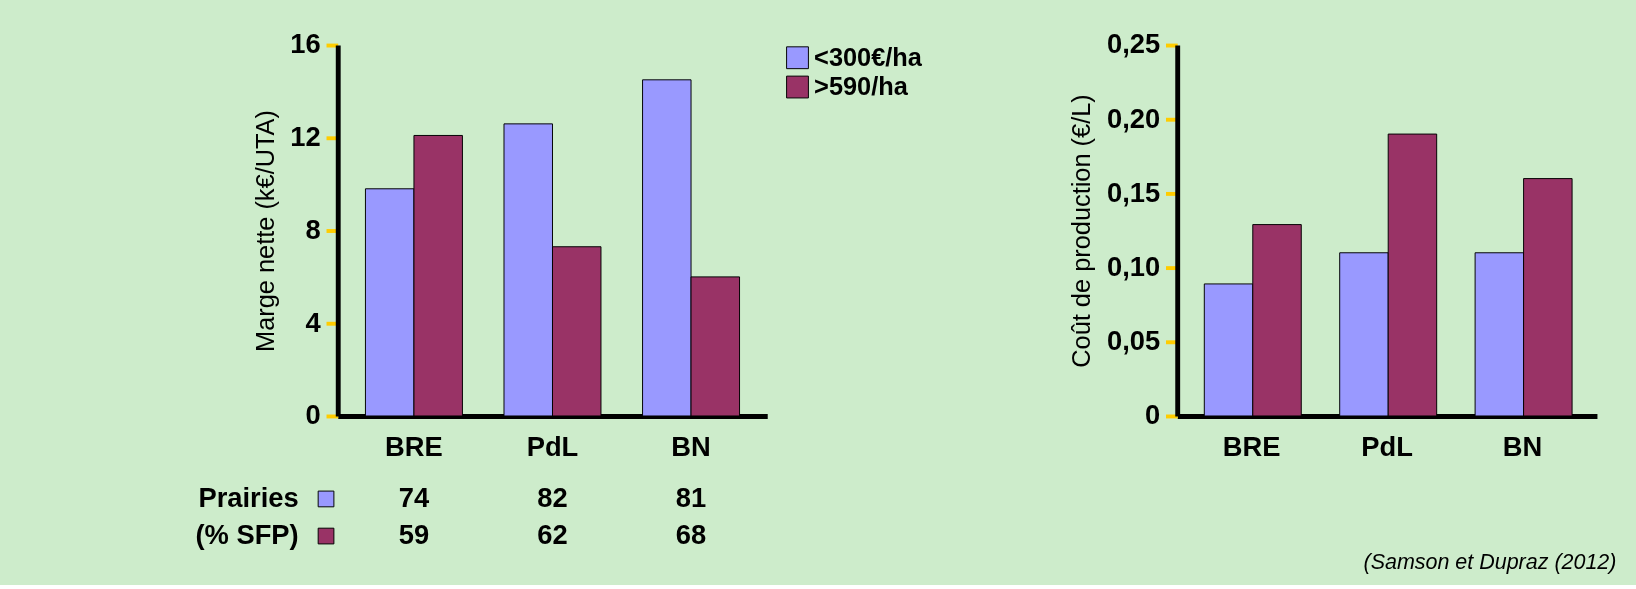 Image resolution: width=1636 pixels, height=589 pixels. I want to click on legend-label: <300€/ha, so click(868, 56).